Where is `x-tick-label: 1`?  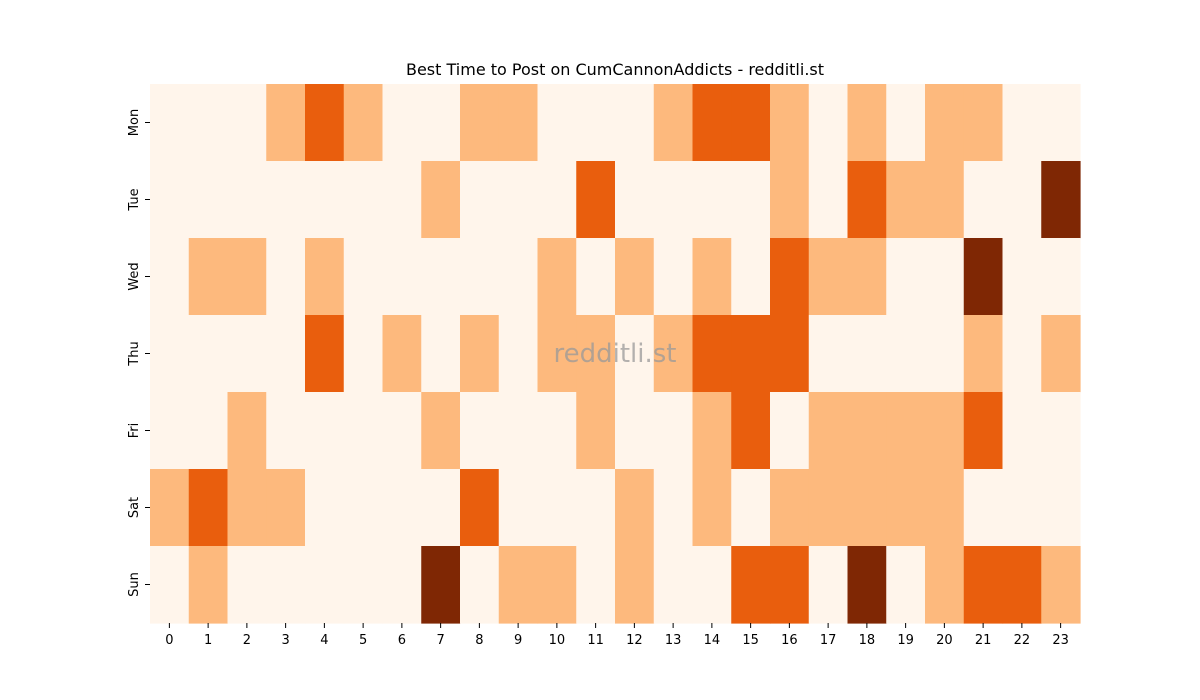
x-tick-label: 1 is located at coordinates (208, 640).